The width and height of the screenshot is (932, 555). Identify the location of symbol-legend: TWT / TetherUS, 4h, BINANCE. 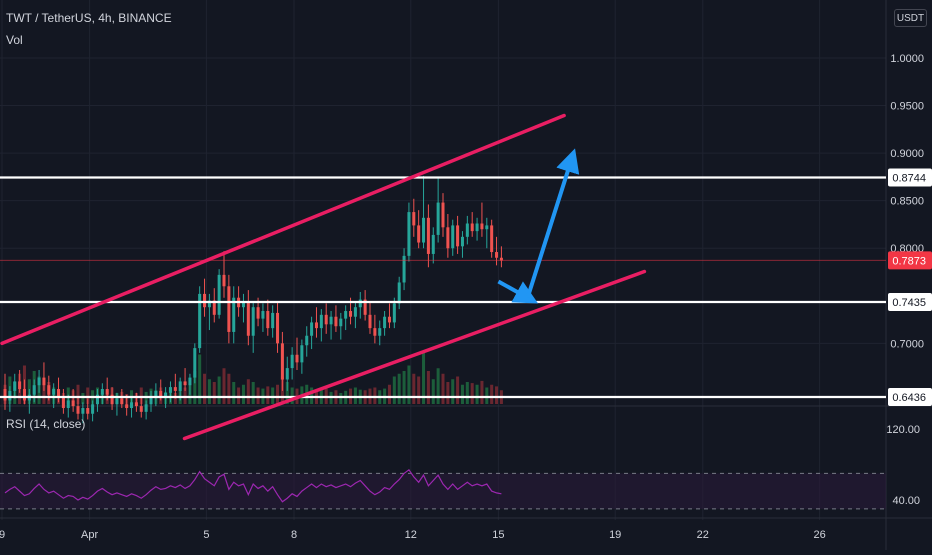
(89, 18).